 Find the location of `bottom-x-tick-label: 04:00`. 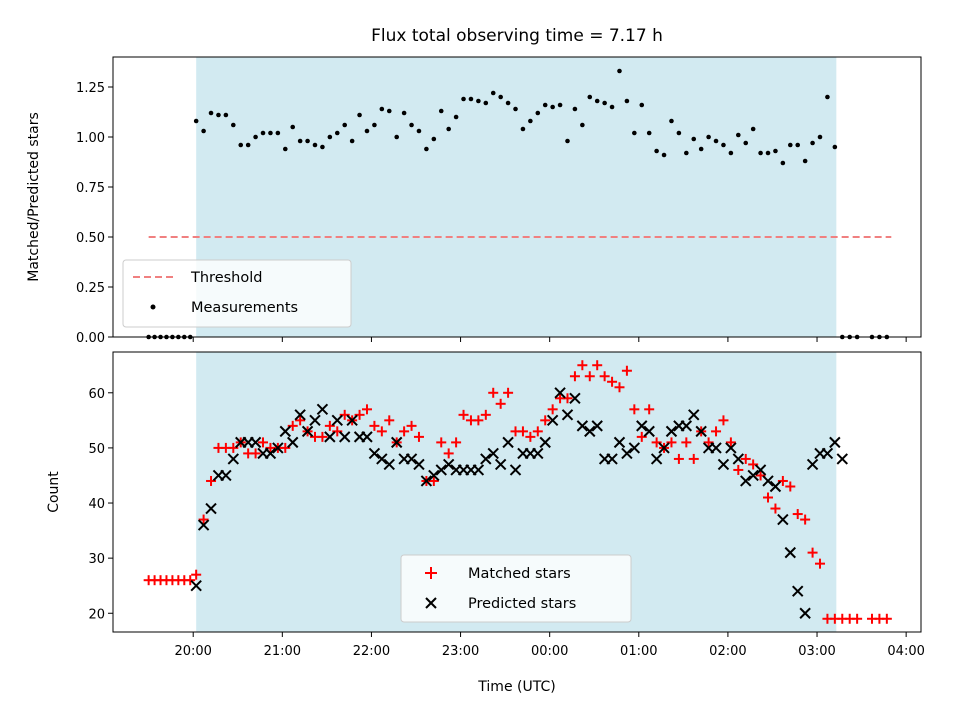

bottom-x-tick-label: 04:00 is located at coordinates (905, 651).